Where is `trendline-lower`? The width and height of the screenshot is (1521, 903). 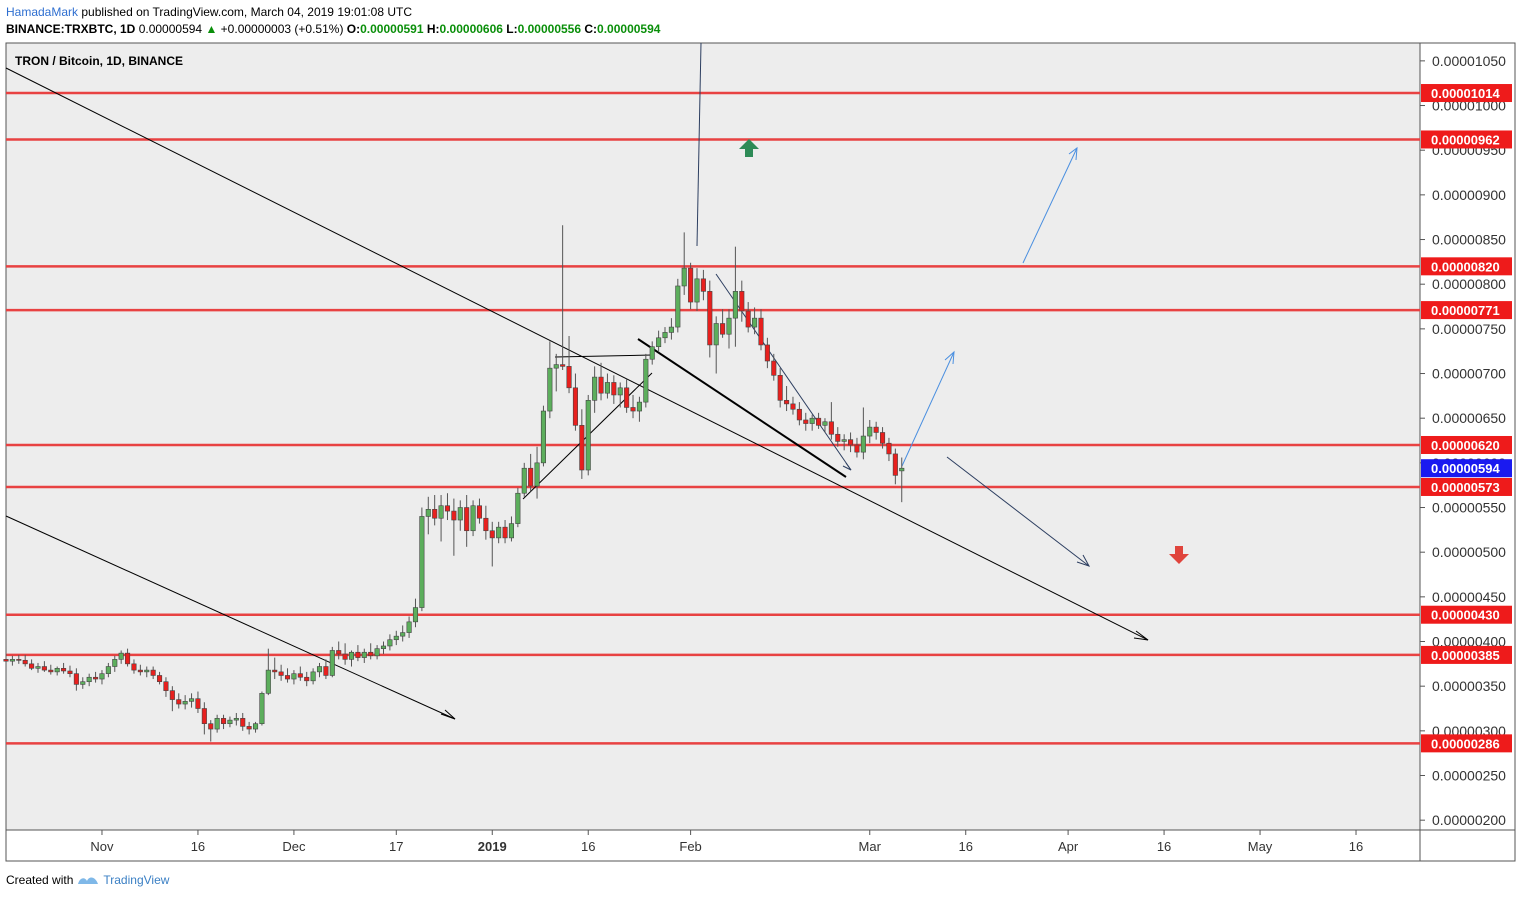 trendline-lower is located at coordinates (230, 617).